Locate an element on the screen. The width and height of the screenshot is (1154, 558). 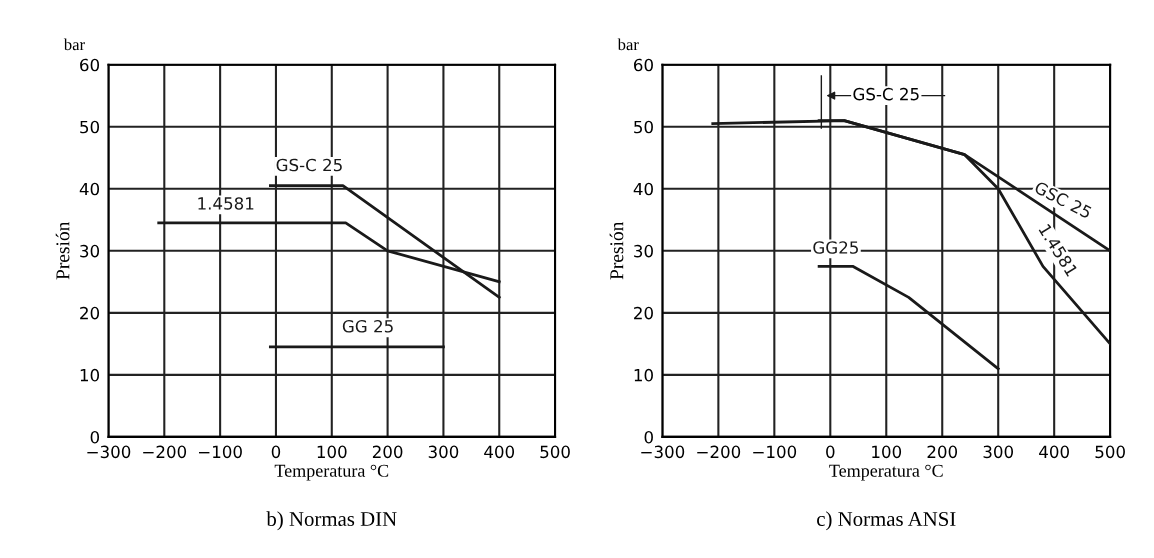
series-label: 1.4581 is located at coordinates (226, 203).